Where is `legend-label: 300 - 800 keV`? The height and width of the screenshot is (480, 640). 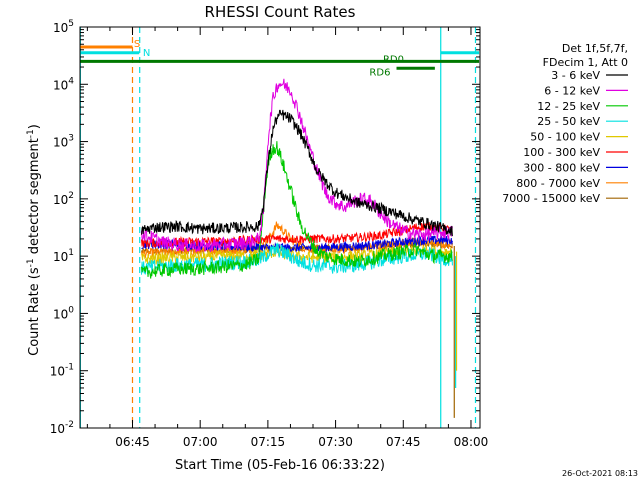 legend-label: 300 - 800 keV is located at coordinates (561, 167).